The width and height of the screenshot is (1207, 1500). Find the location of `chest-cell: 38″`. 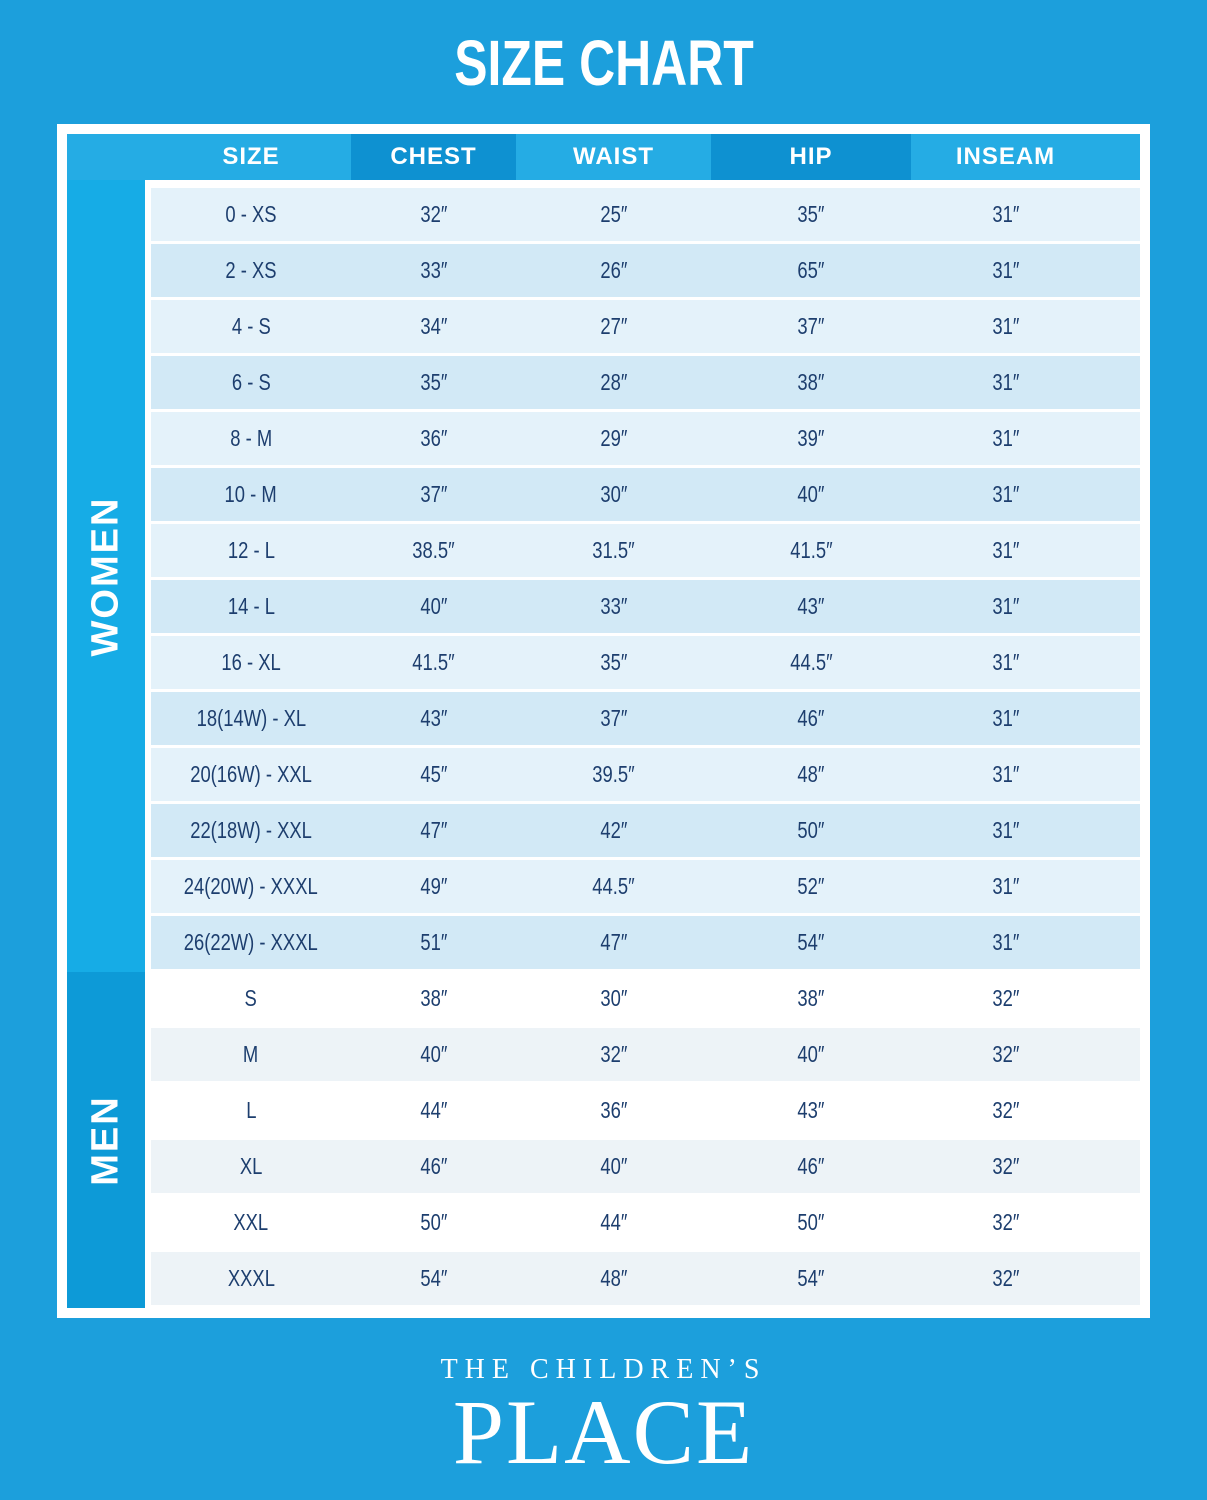

chest-cell: 38″ is located at coordinates (433, 998).